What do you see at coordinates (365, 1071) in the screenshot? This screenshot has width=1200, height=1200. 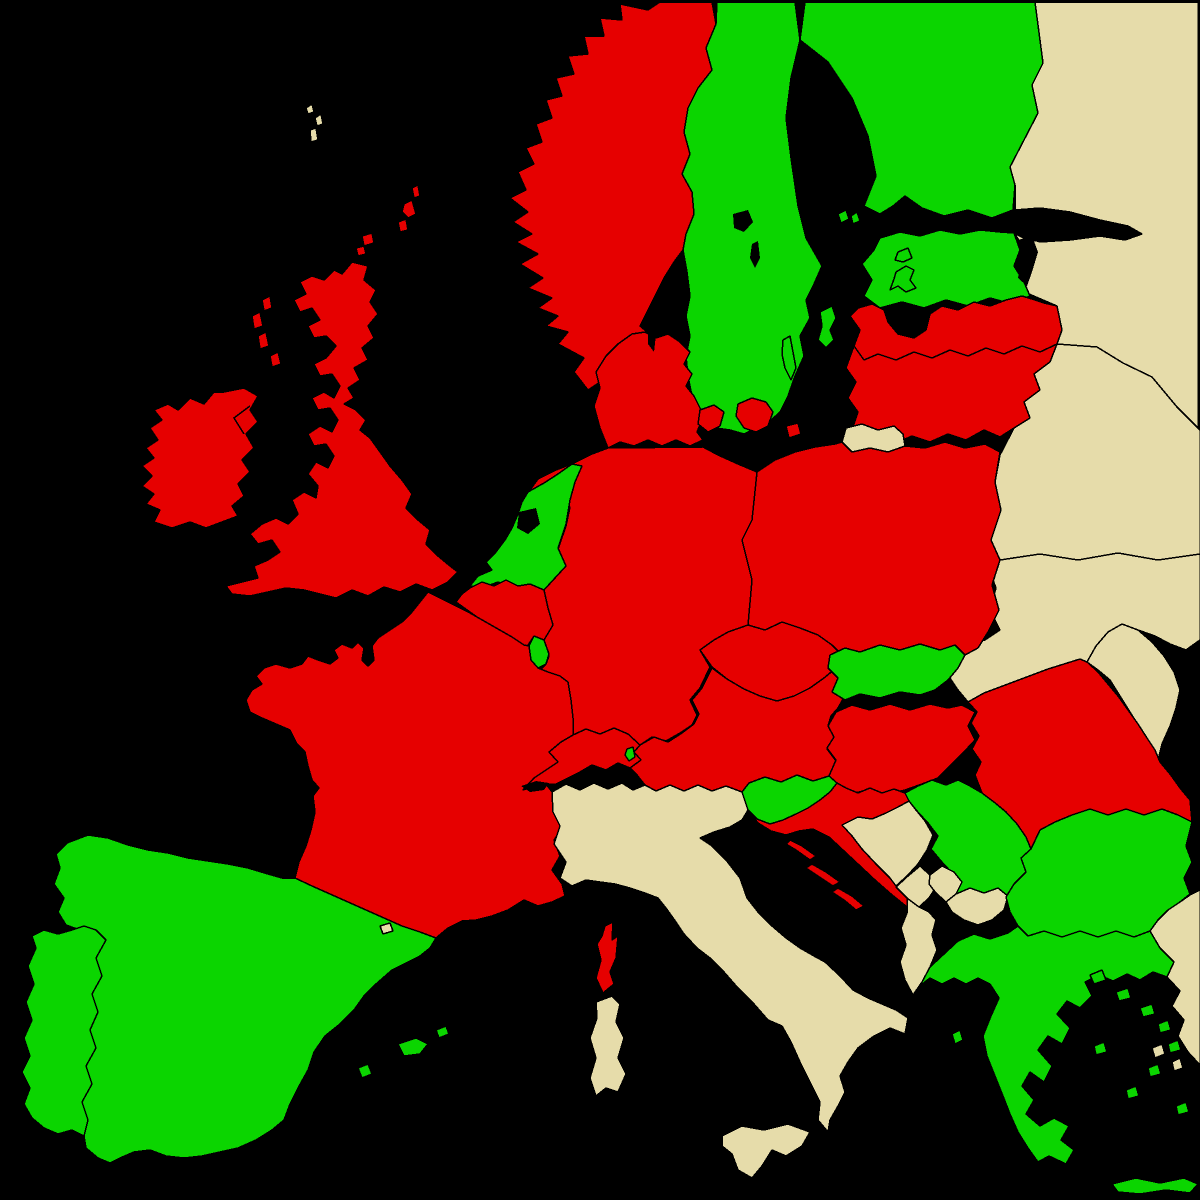 I see `island-ibiza` at bounding box center [365, 1071].